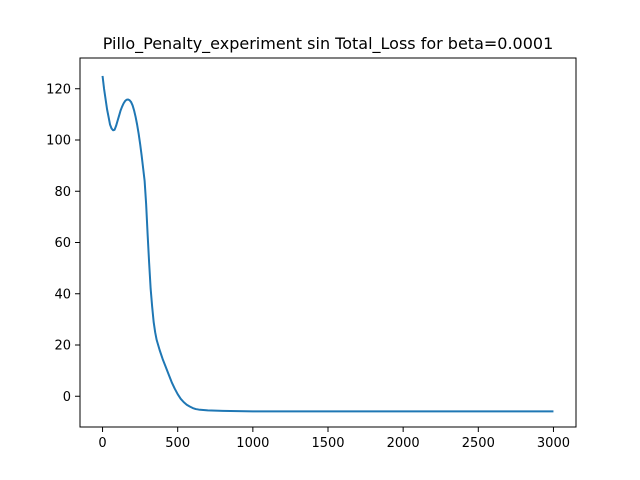  I want to click on y-tick-label: 0, so click(67, 397).